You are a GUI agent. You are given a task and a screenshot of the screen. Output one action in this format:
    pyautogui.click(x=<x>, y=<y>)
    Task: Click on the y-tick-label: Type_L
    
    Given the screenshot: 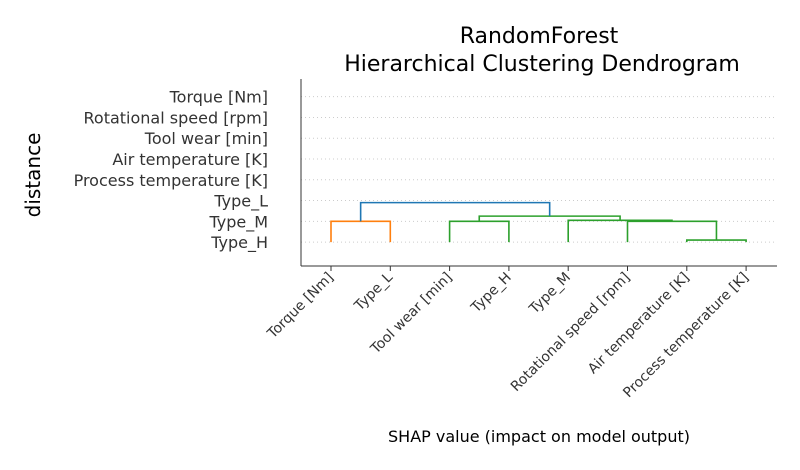 What is the action you would take?
    pyautogui.click(x=240, y=202)
    